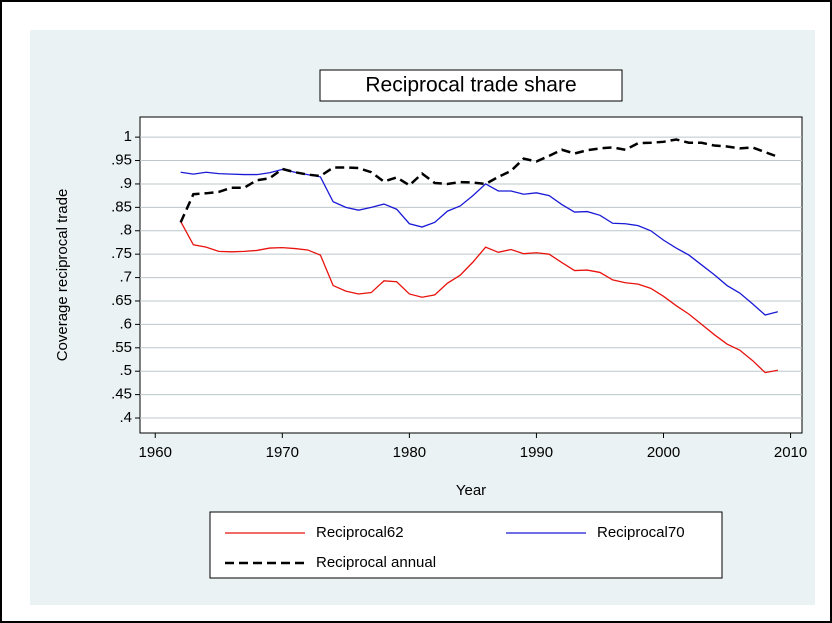  Describe the element at coordinates (125, 277) in the screenshot. I see `y-tick-label: .7` at that location.